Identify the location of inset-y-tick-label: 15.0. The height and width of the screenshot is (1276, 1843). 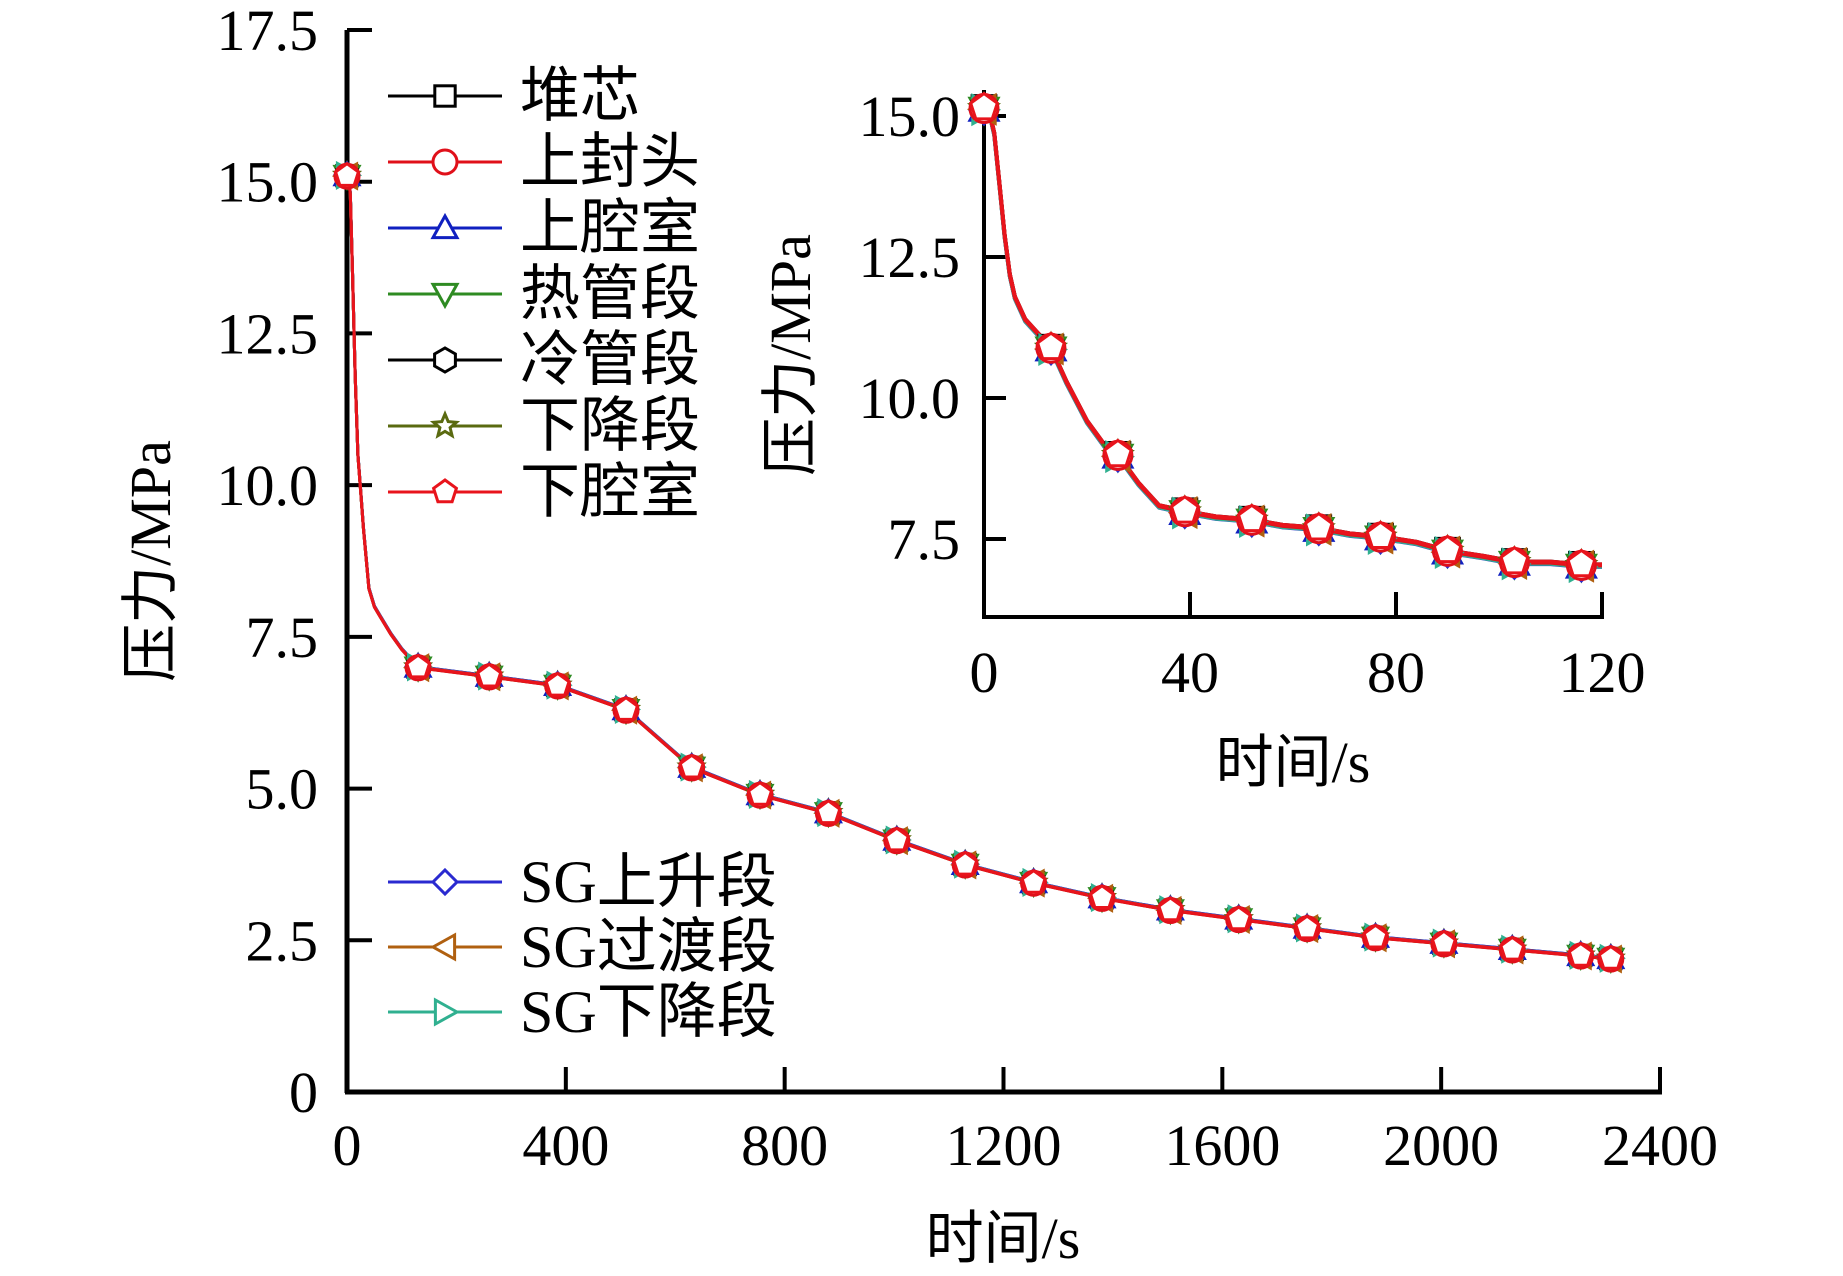
(910, 116).